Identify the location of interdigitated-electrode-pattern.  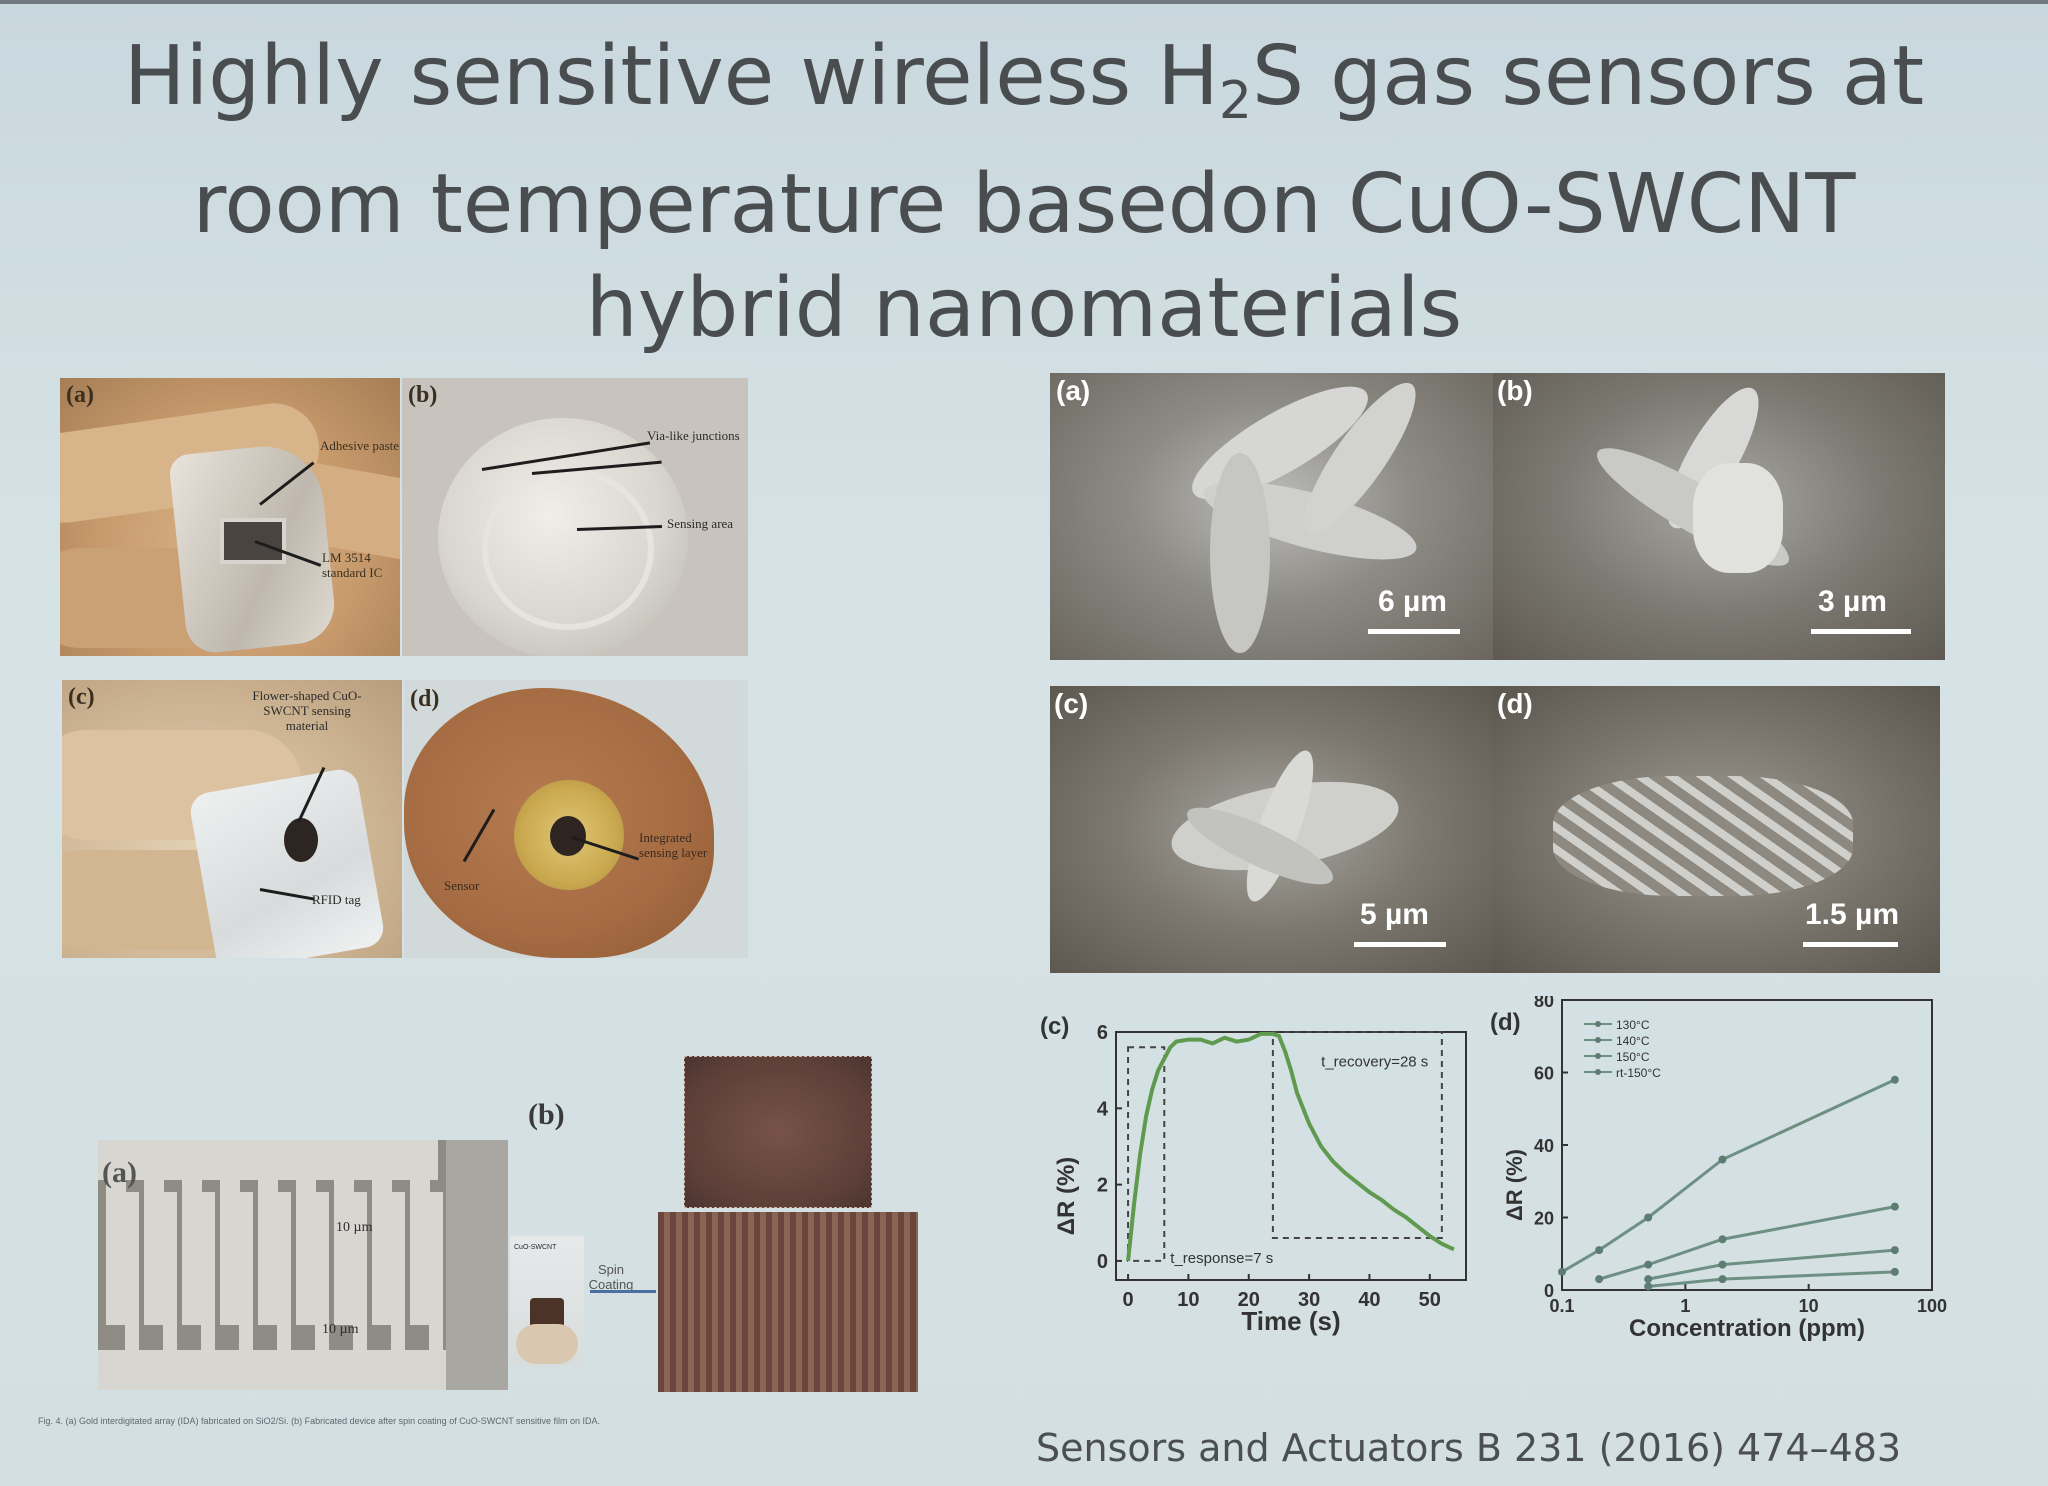
(303, 1265).